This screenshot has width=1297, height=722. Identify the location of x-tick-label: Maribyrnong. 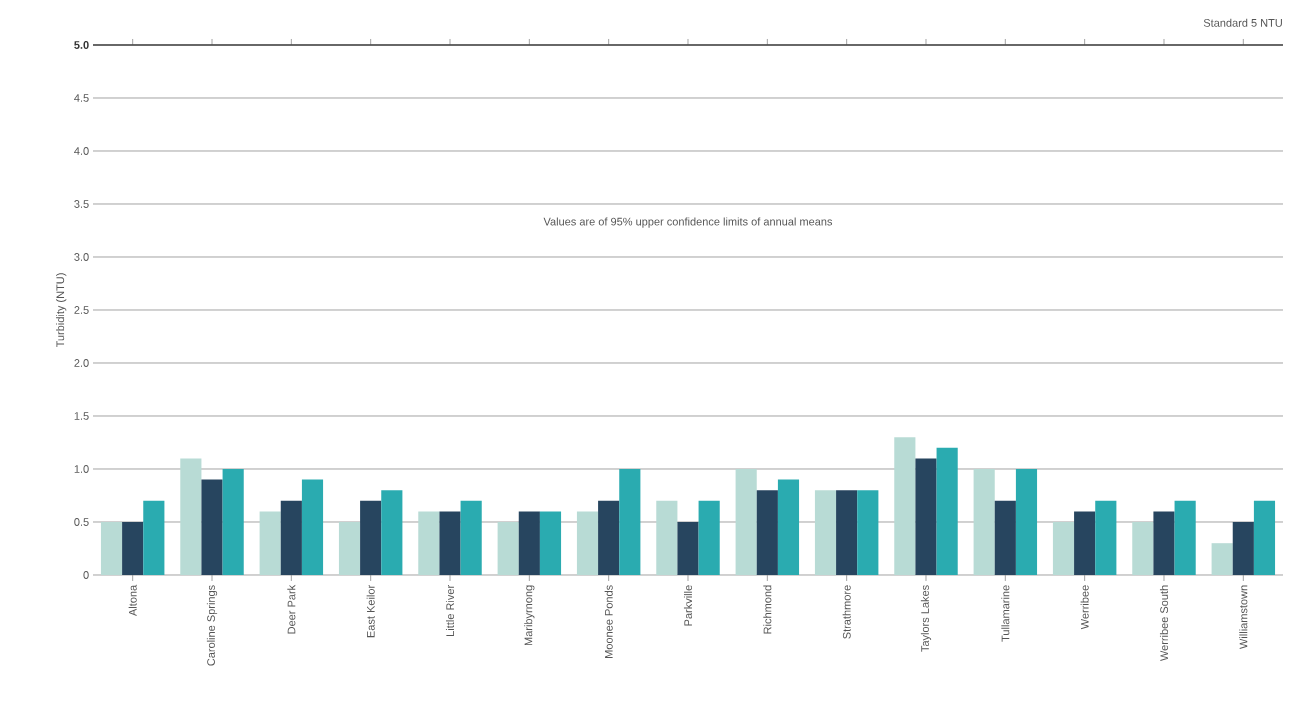
(529, 615).